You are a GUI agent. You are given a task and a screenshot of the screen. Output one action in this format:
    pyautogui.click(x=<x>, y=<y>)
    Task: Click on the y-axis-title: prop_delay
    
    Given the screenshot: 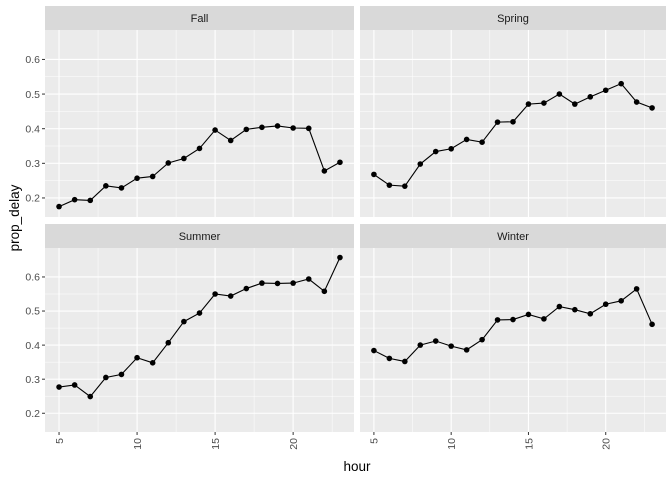 What is the action you would take?
    pyautogui.click(x=14, y=217)
    